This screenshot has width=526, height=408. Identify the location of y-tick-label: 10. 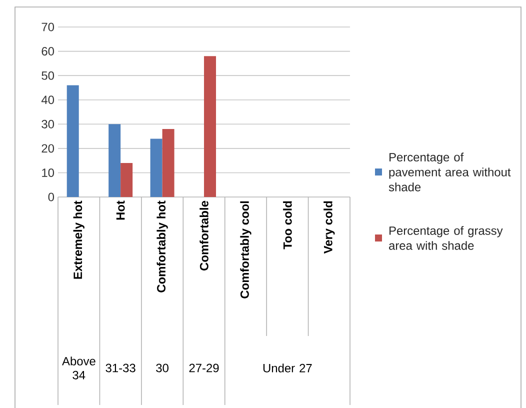
(48, 172).